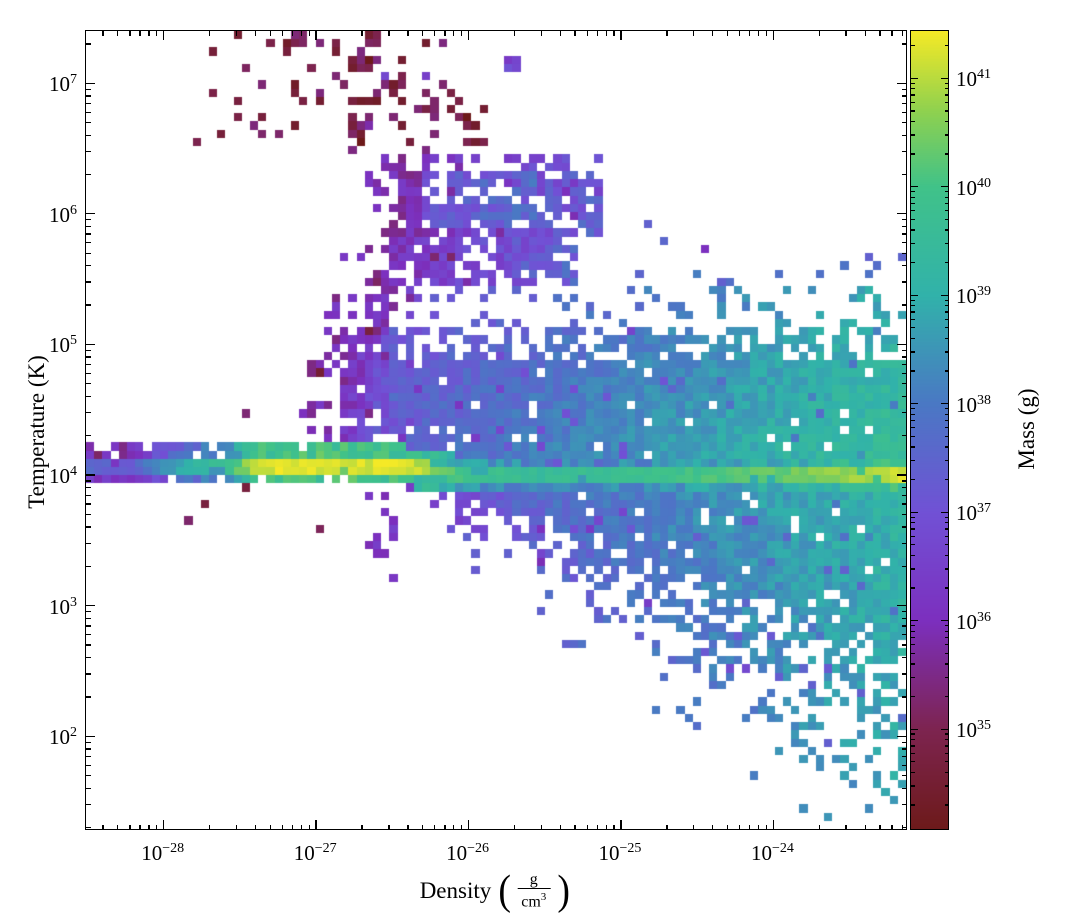 The image size is (1075, 920). I want to click on open-paren: (, so click(504, 891).